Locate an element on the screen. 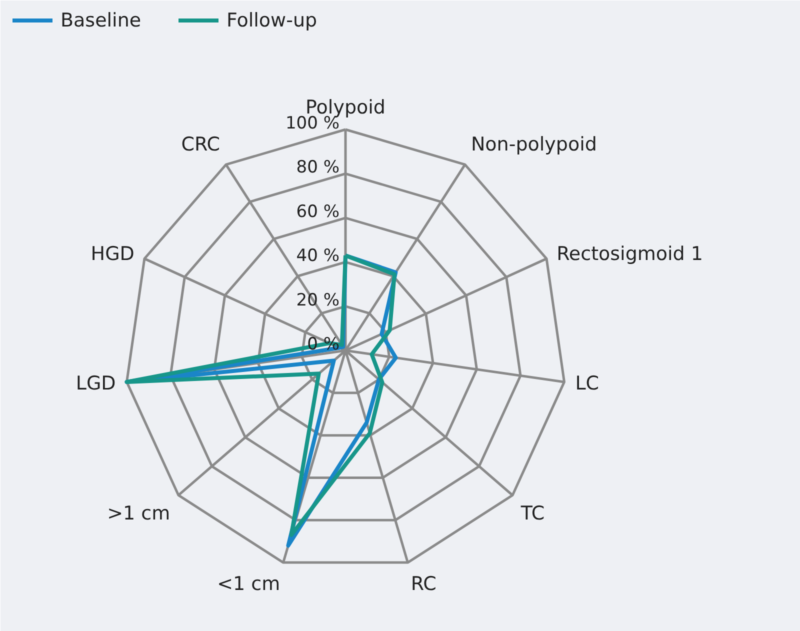 This screenshot has width=800, height=631. spoke-label: LGD is located at coordinates (96, 383).